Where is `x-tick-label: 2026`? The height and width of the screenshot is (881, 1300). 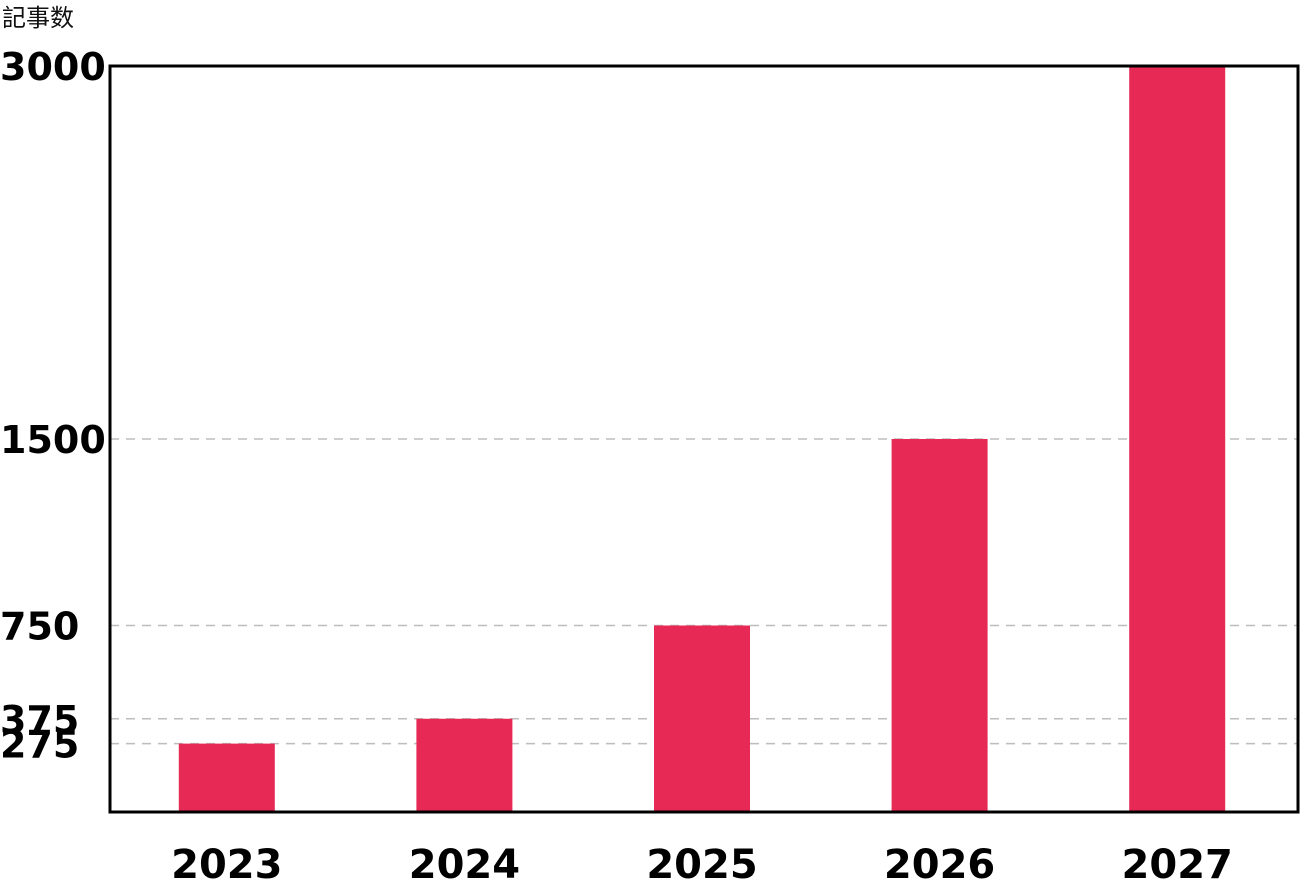 x-tick-label: 2026 is located at coordinates (939, 861).